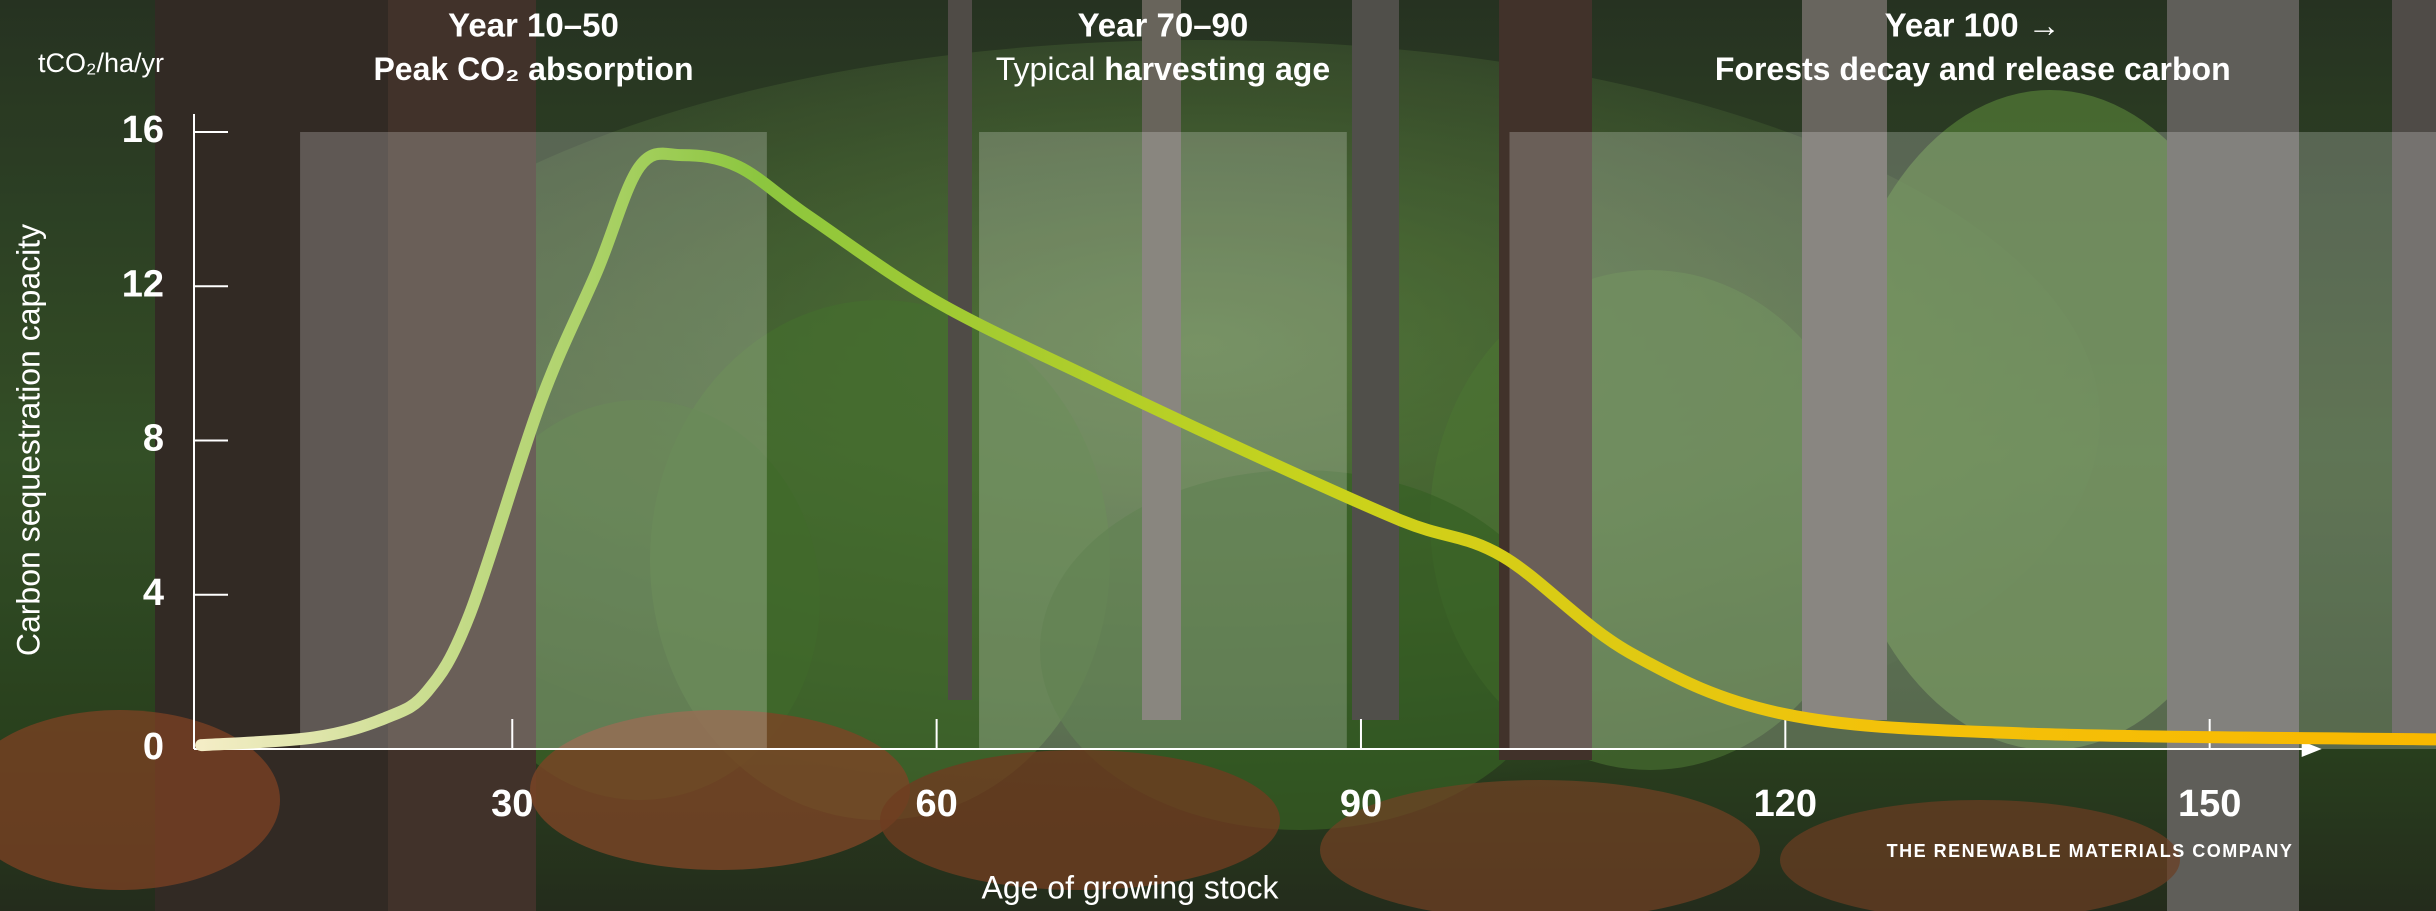 Image resolution: width=2436 pixels, height=911 pixels. What do you see at coordinates (2090, 851) in the screenshot?
I see `brand: THE RENEWABLE MATERIALS COMPANY` at bounding box center [2090, 851].